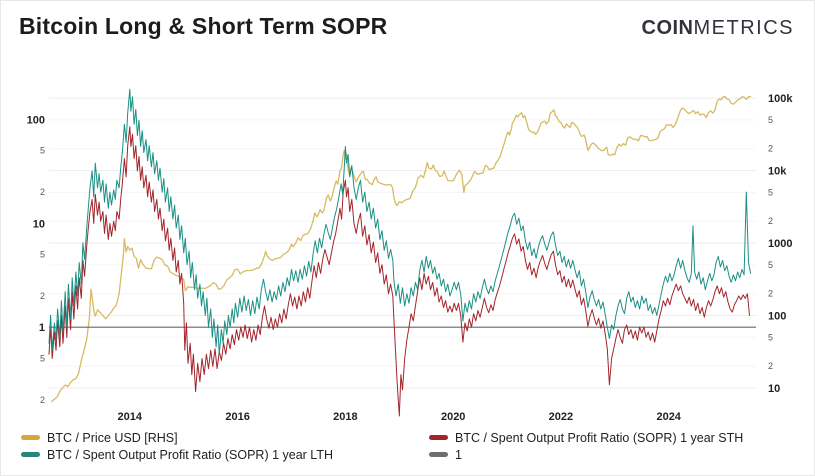  Describe the element at coordinates (561, 417) in the screenshot. I see `x-axis-tick-label: 2022` at that location.